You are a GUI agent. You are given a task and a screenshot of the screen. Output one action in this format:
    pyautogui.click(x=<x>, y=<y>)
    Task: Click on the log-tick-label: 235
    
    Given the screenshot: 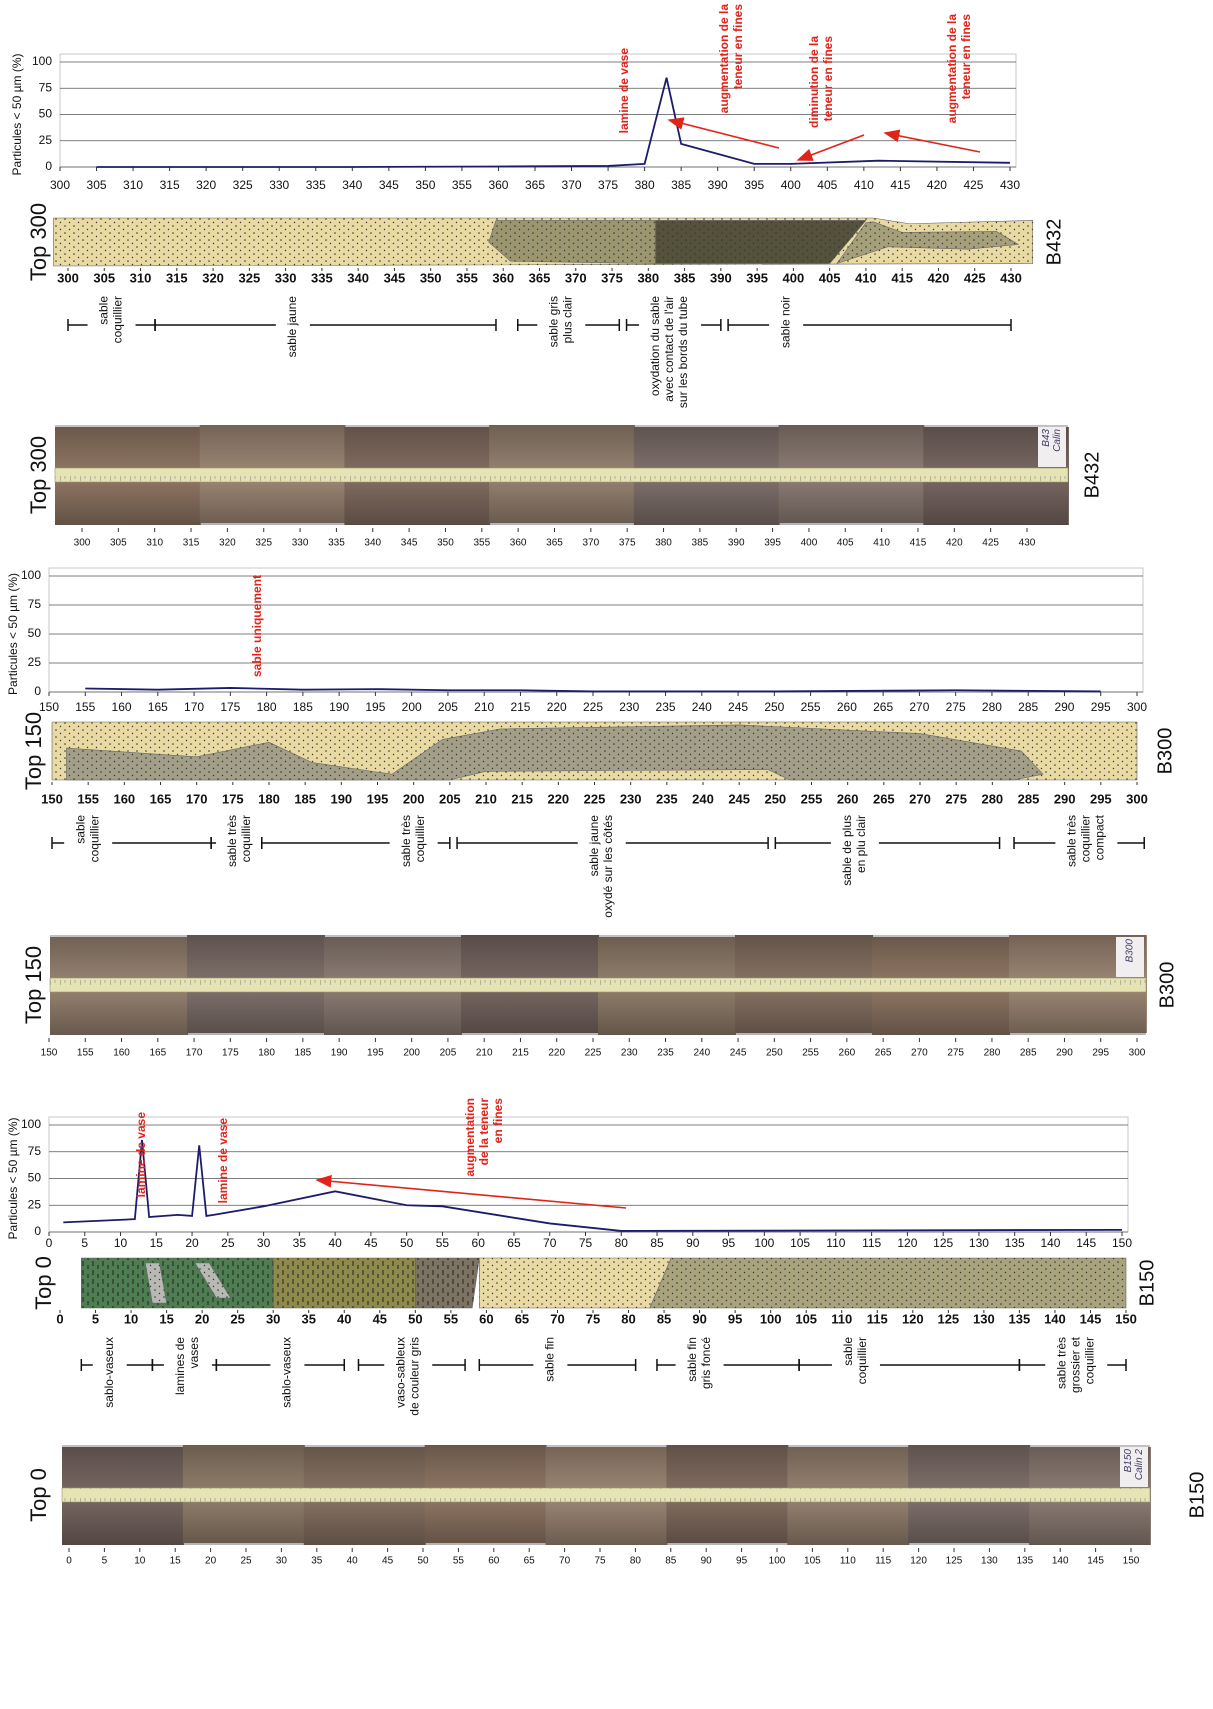 What is the action you would take?
    pyautogui.click(x=667, y=798)
    